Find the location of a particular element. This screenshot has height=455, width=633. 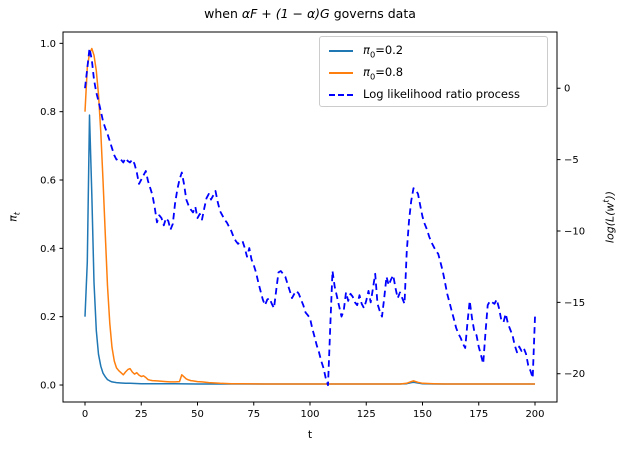

tick-label: 100 is located at coordinates (309, 414).